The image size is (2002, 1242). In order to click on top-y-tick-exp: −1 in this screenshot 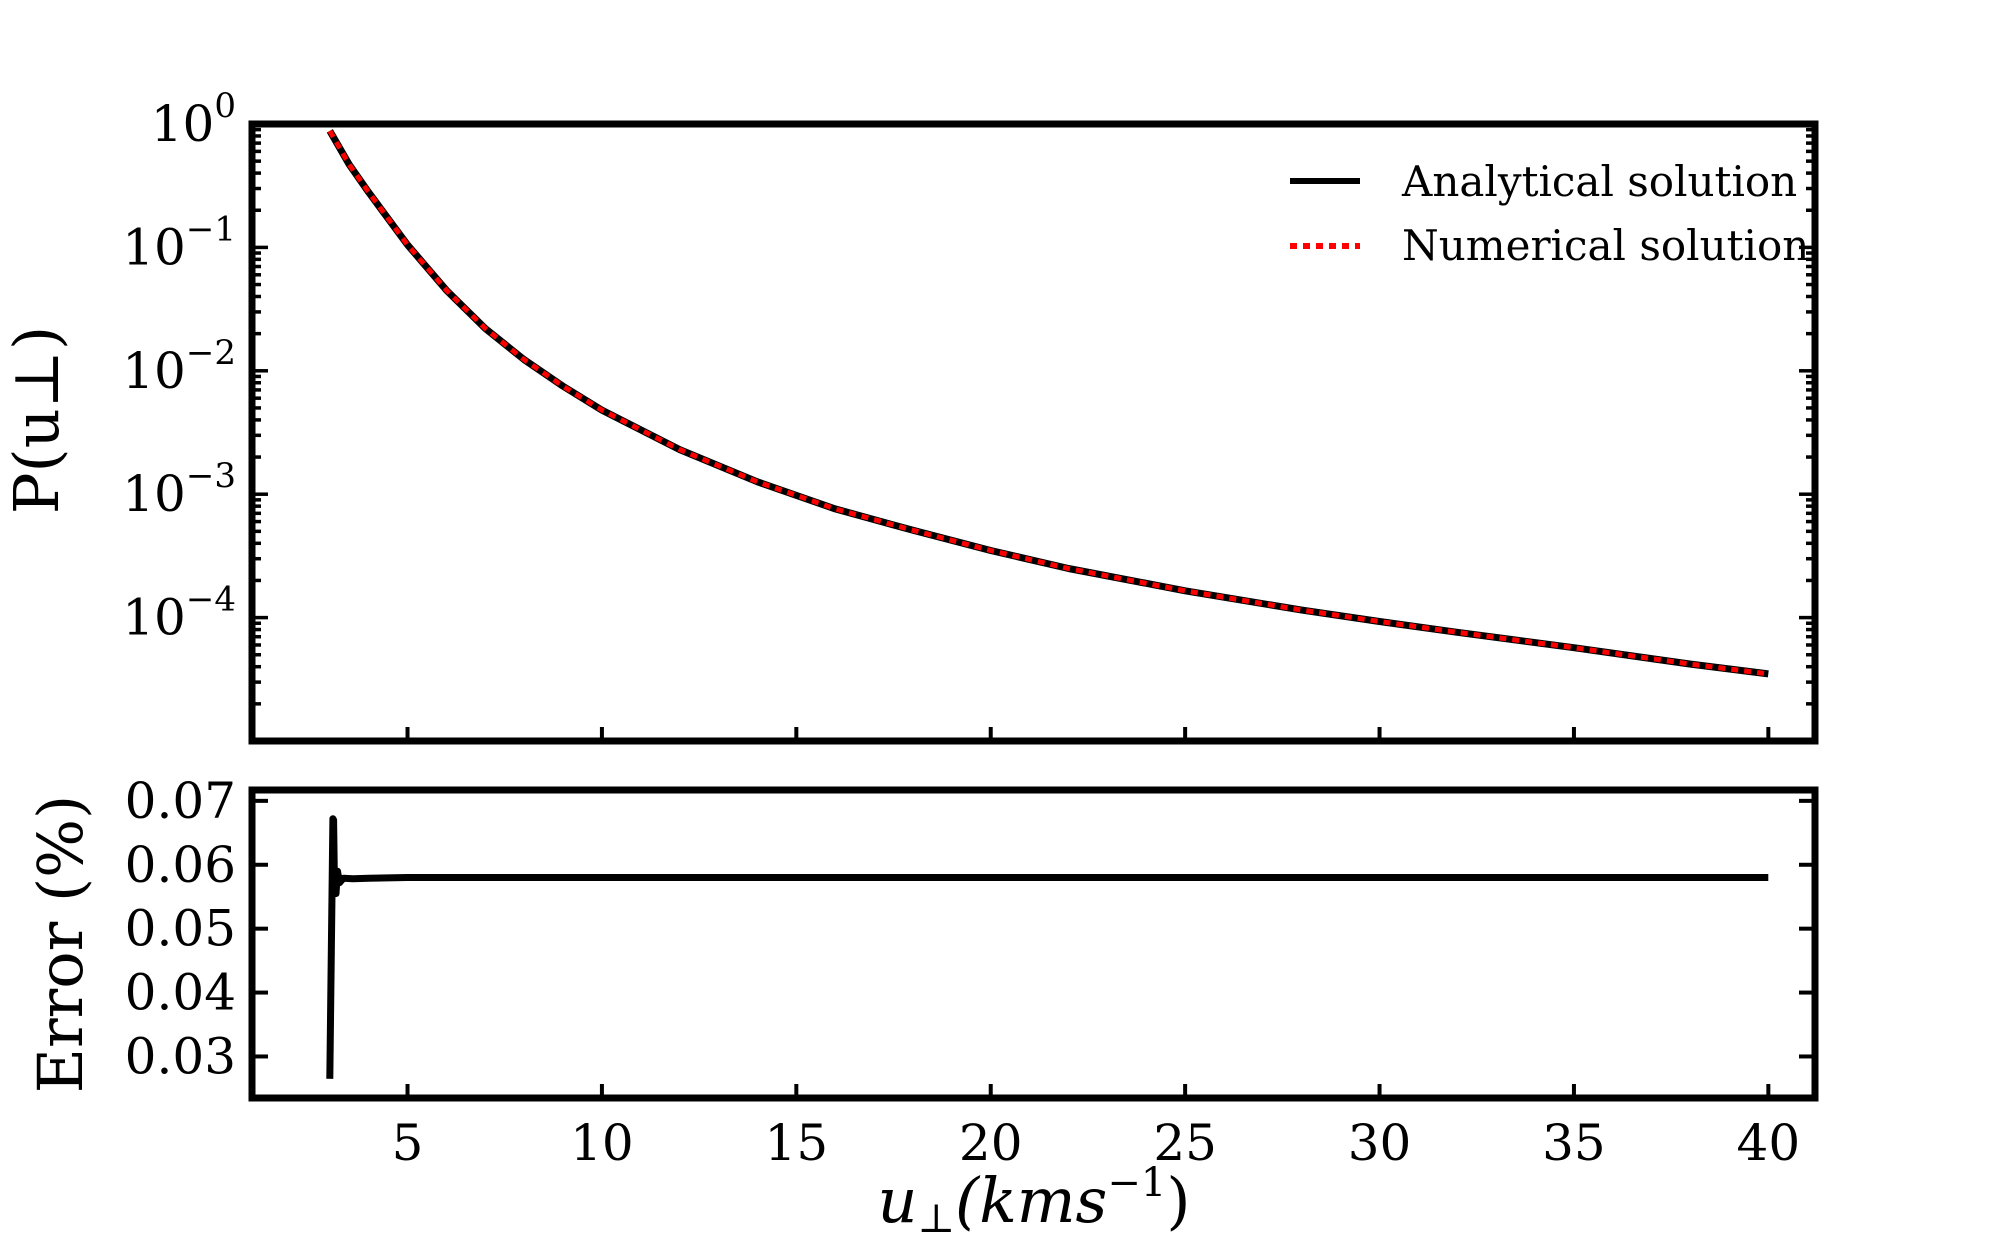, I will do `click(211, 229)`.